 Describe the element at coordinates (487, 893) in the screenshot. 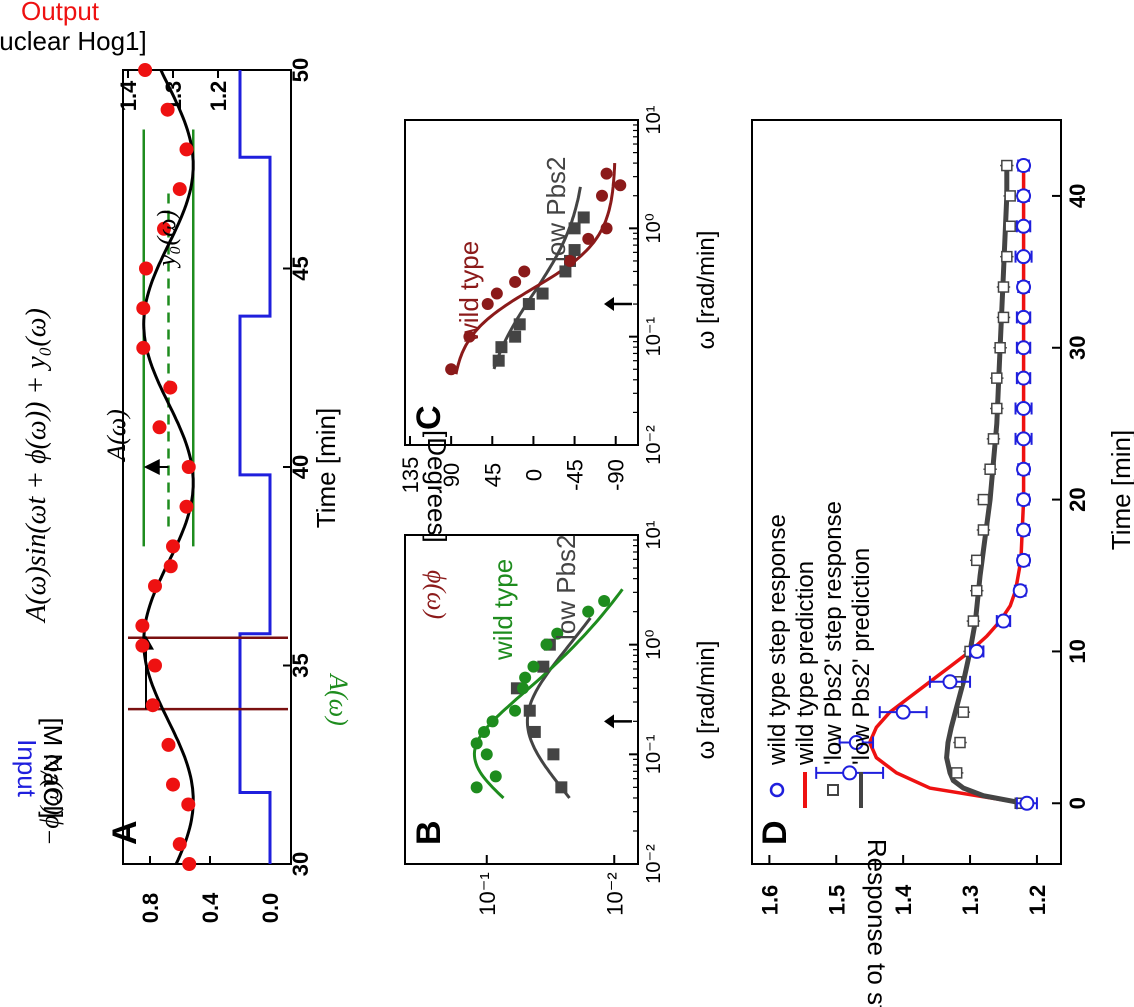

I see `panel-b-y-tick-label: 10⁻¹` at that location.